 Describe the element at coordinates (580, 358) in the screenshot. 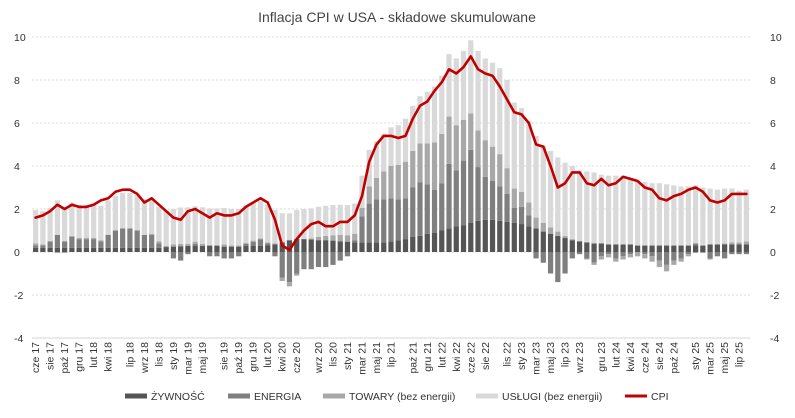

I see `x-tick-label: wrz 23` at that location.